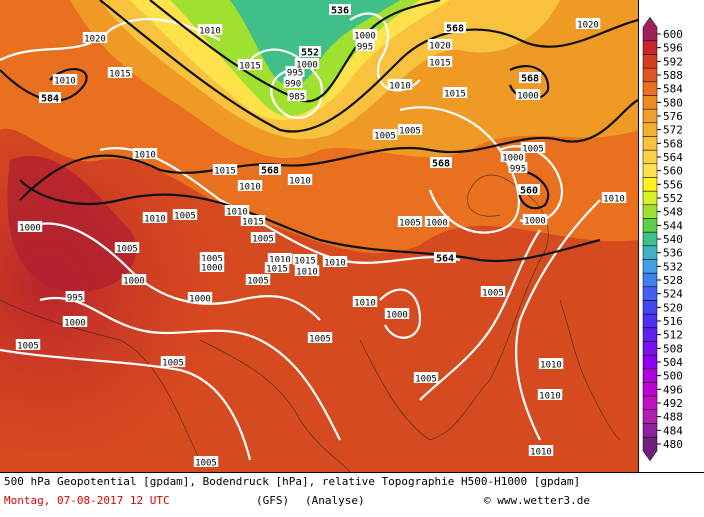  What do you see at coordinates (673, 280) in the screenshot?
I see `colorbar-label: 528` at bounding box center [673, 280].